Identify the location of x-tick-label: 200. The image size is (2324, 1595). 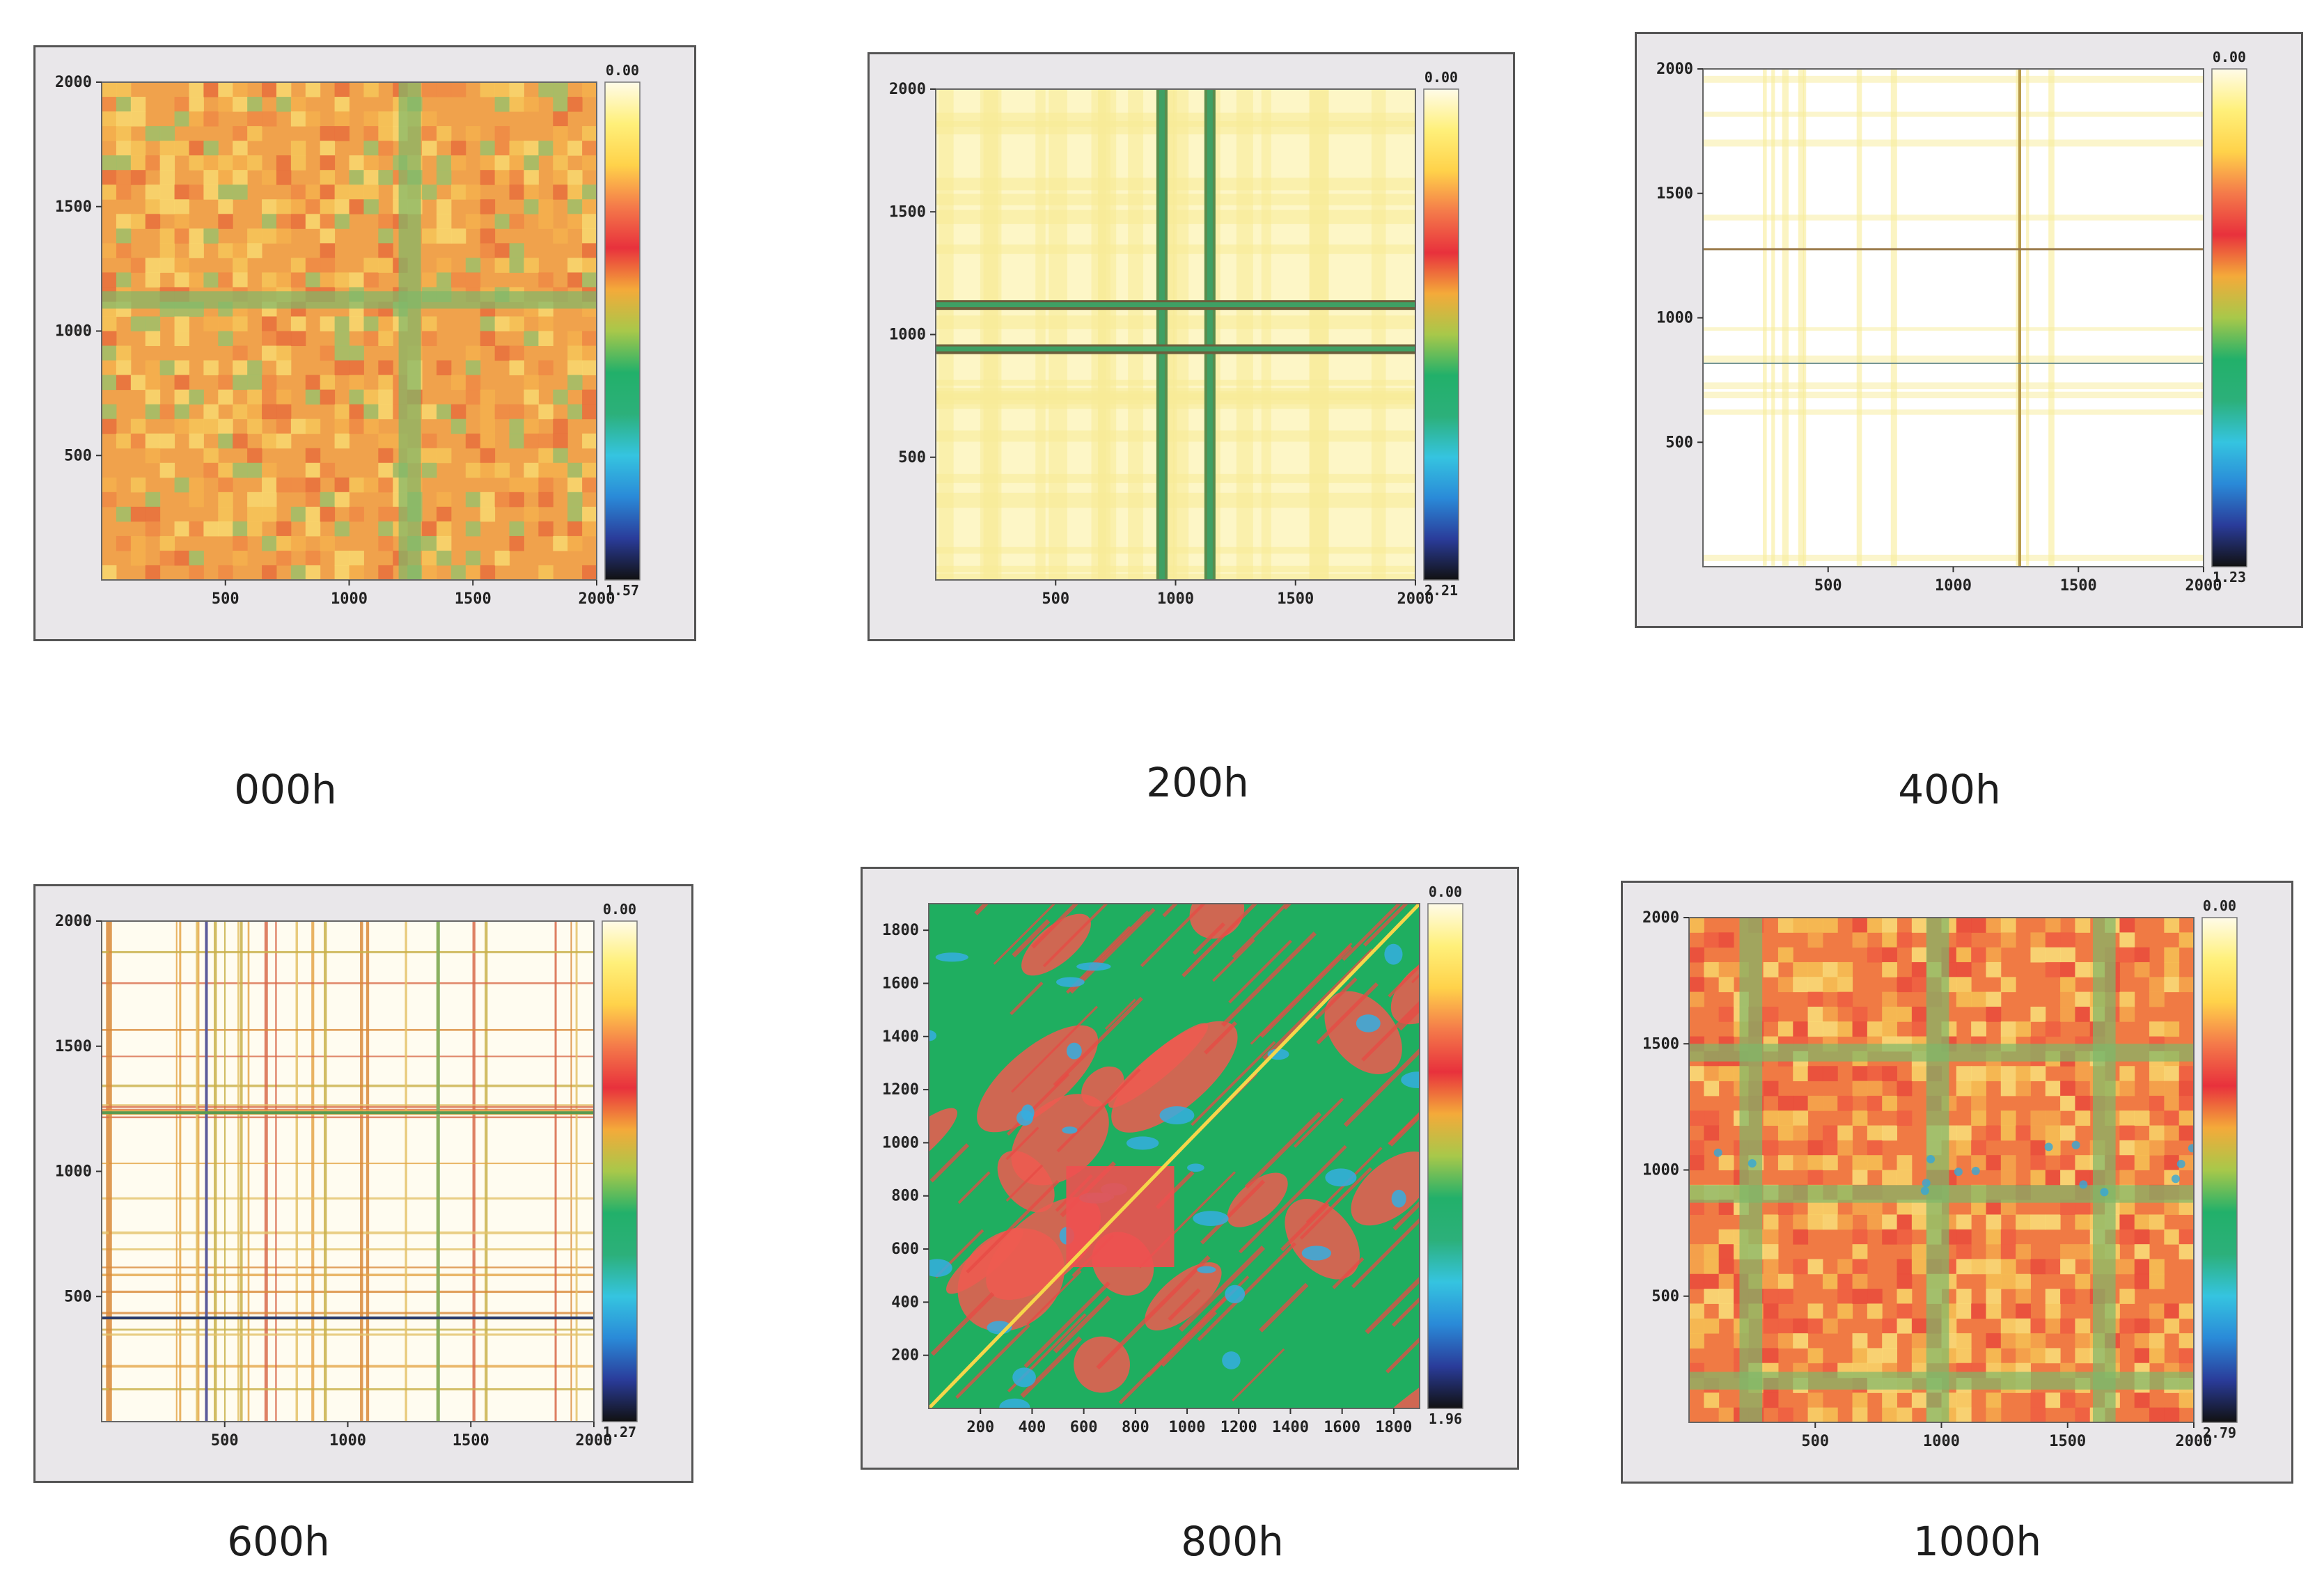
(980, 1428).